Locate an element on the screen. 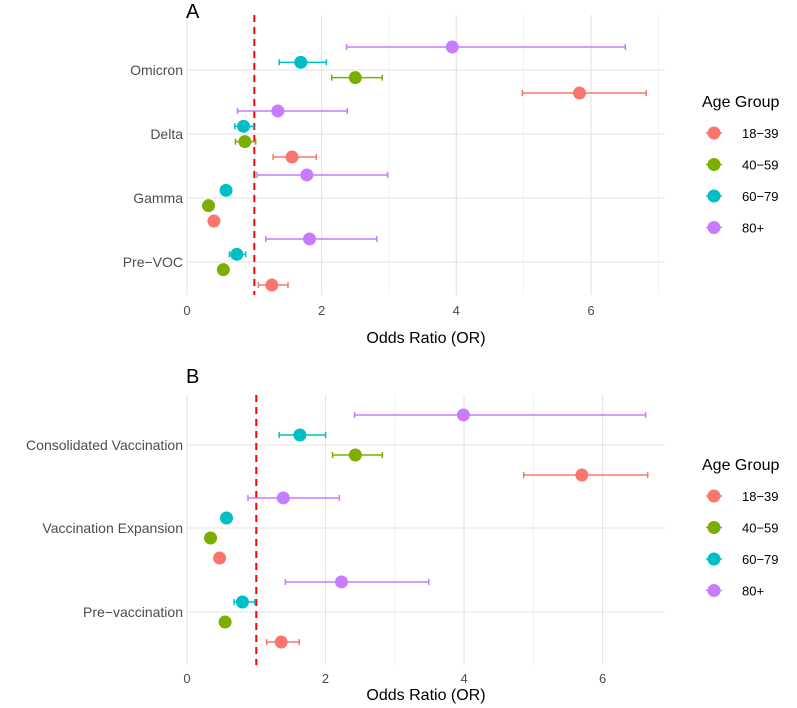  category-label: Vaccination Expansion is located at coordinates (112, 528).